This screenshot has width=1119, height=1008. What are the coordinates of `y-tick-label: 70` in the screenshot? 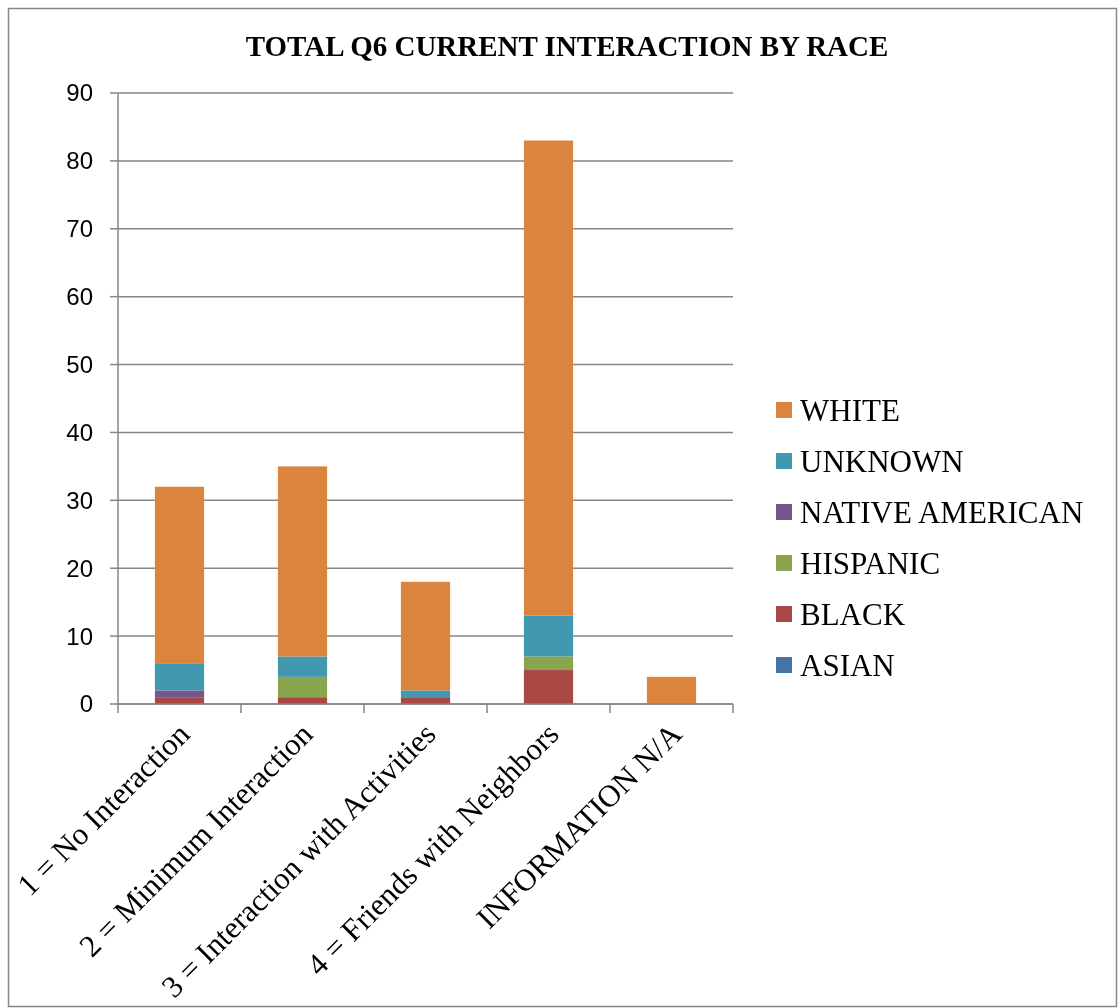 It's located at (79, 229).